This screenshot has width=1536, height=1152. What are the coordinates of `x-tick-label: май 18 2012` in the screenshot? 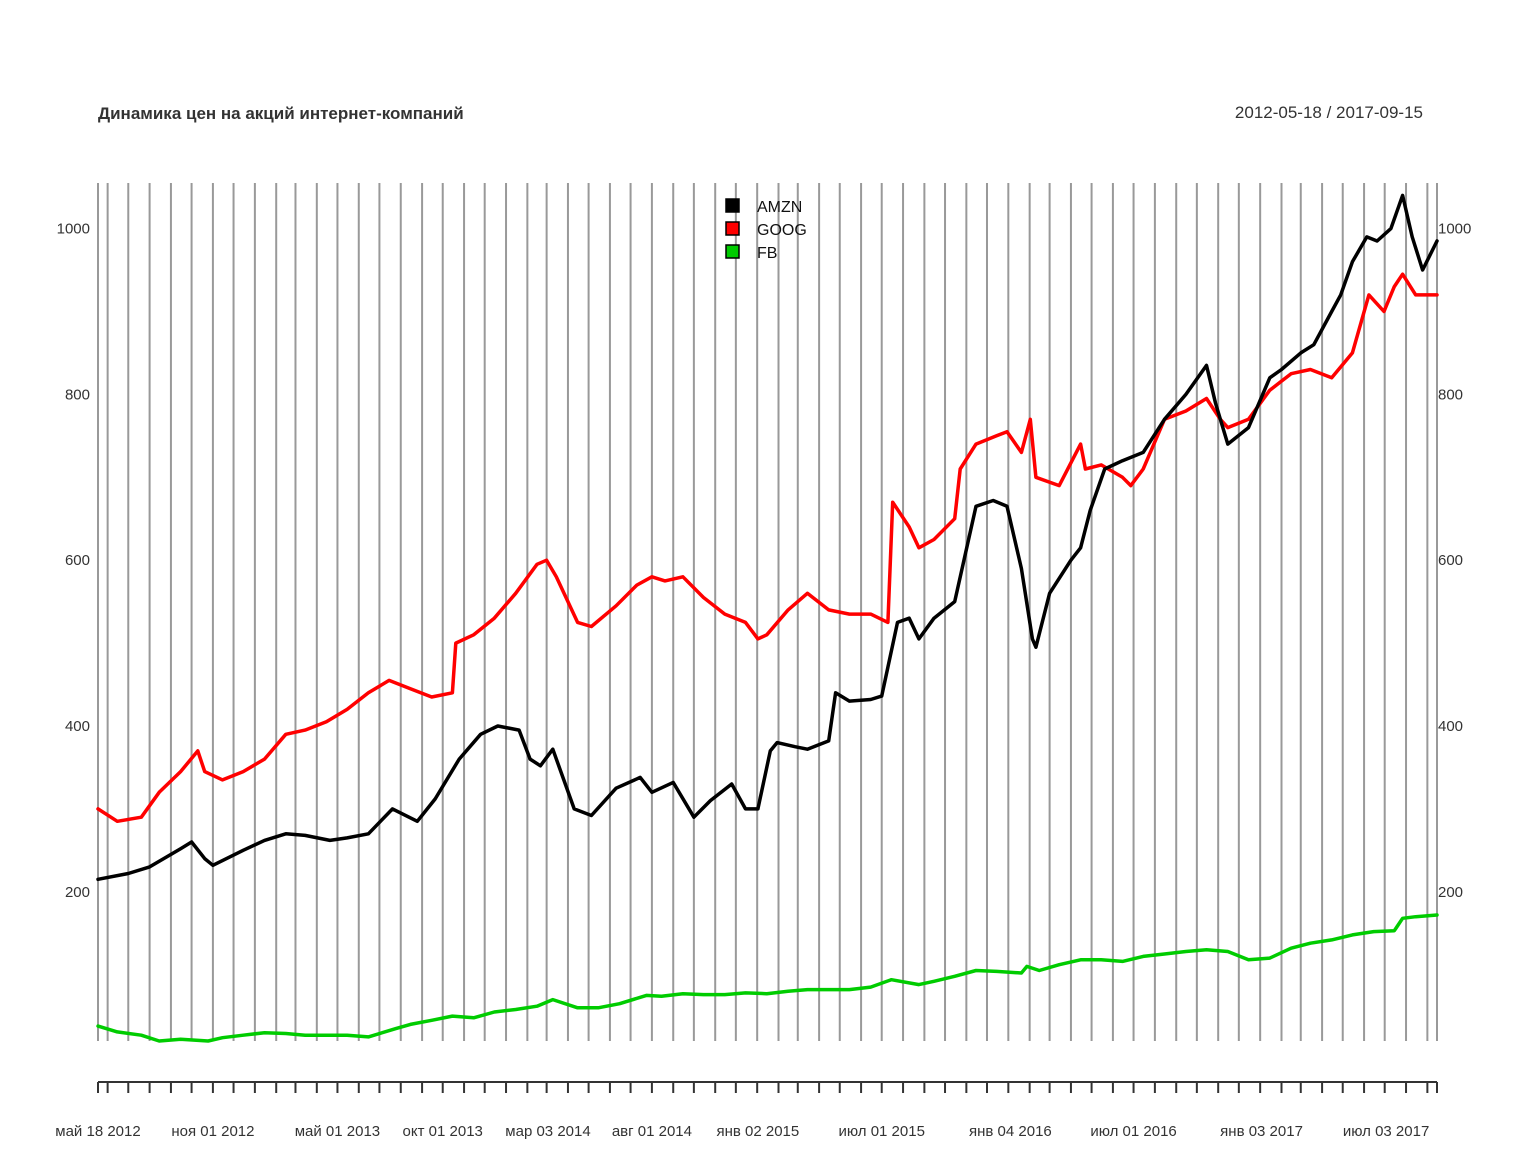 It's located at (97, 1131).